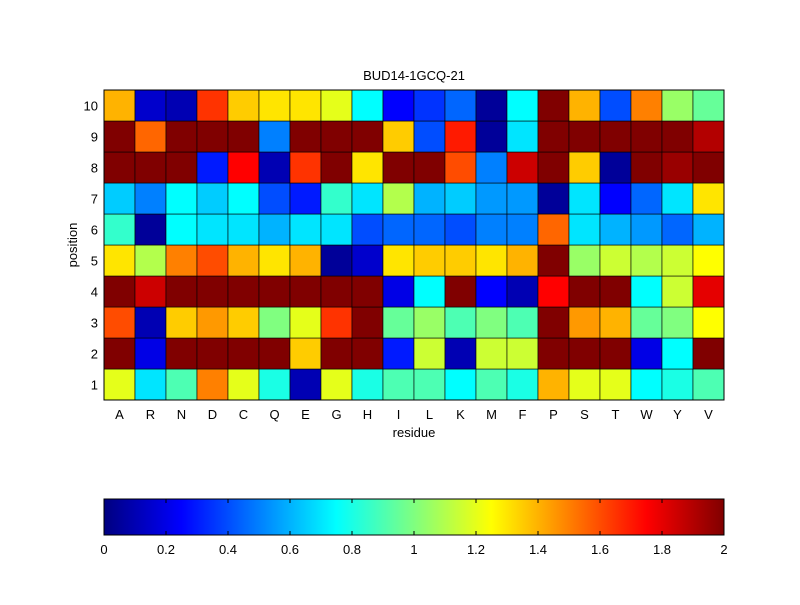  I want to click on colorbar-tick-label: 0.6, so click(290, 549).